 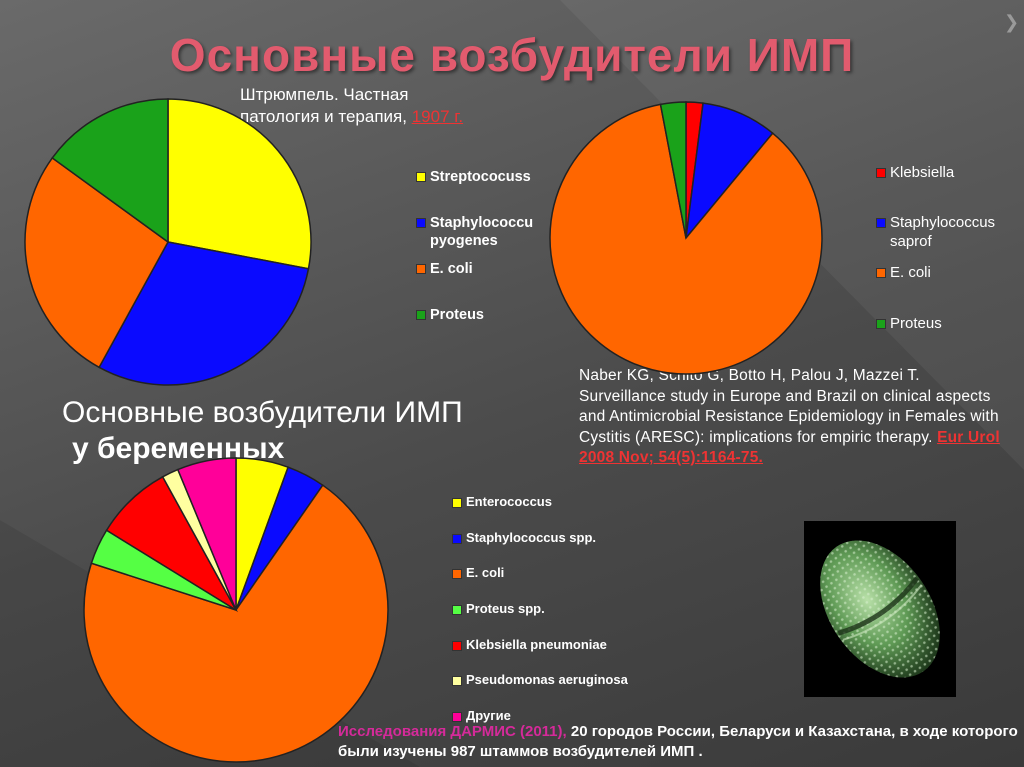 I want to click on reference-link: Eur Urol 2008 Nov; 54(5):1164-75., so click(x=789, y=447).